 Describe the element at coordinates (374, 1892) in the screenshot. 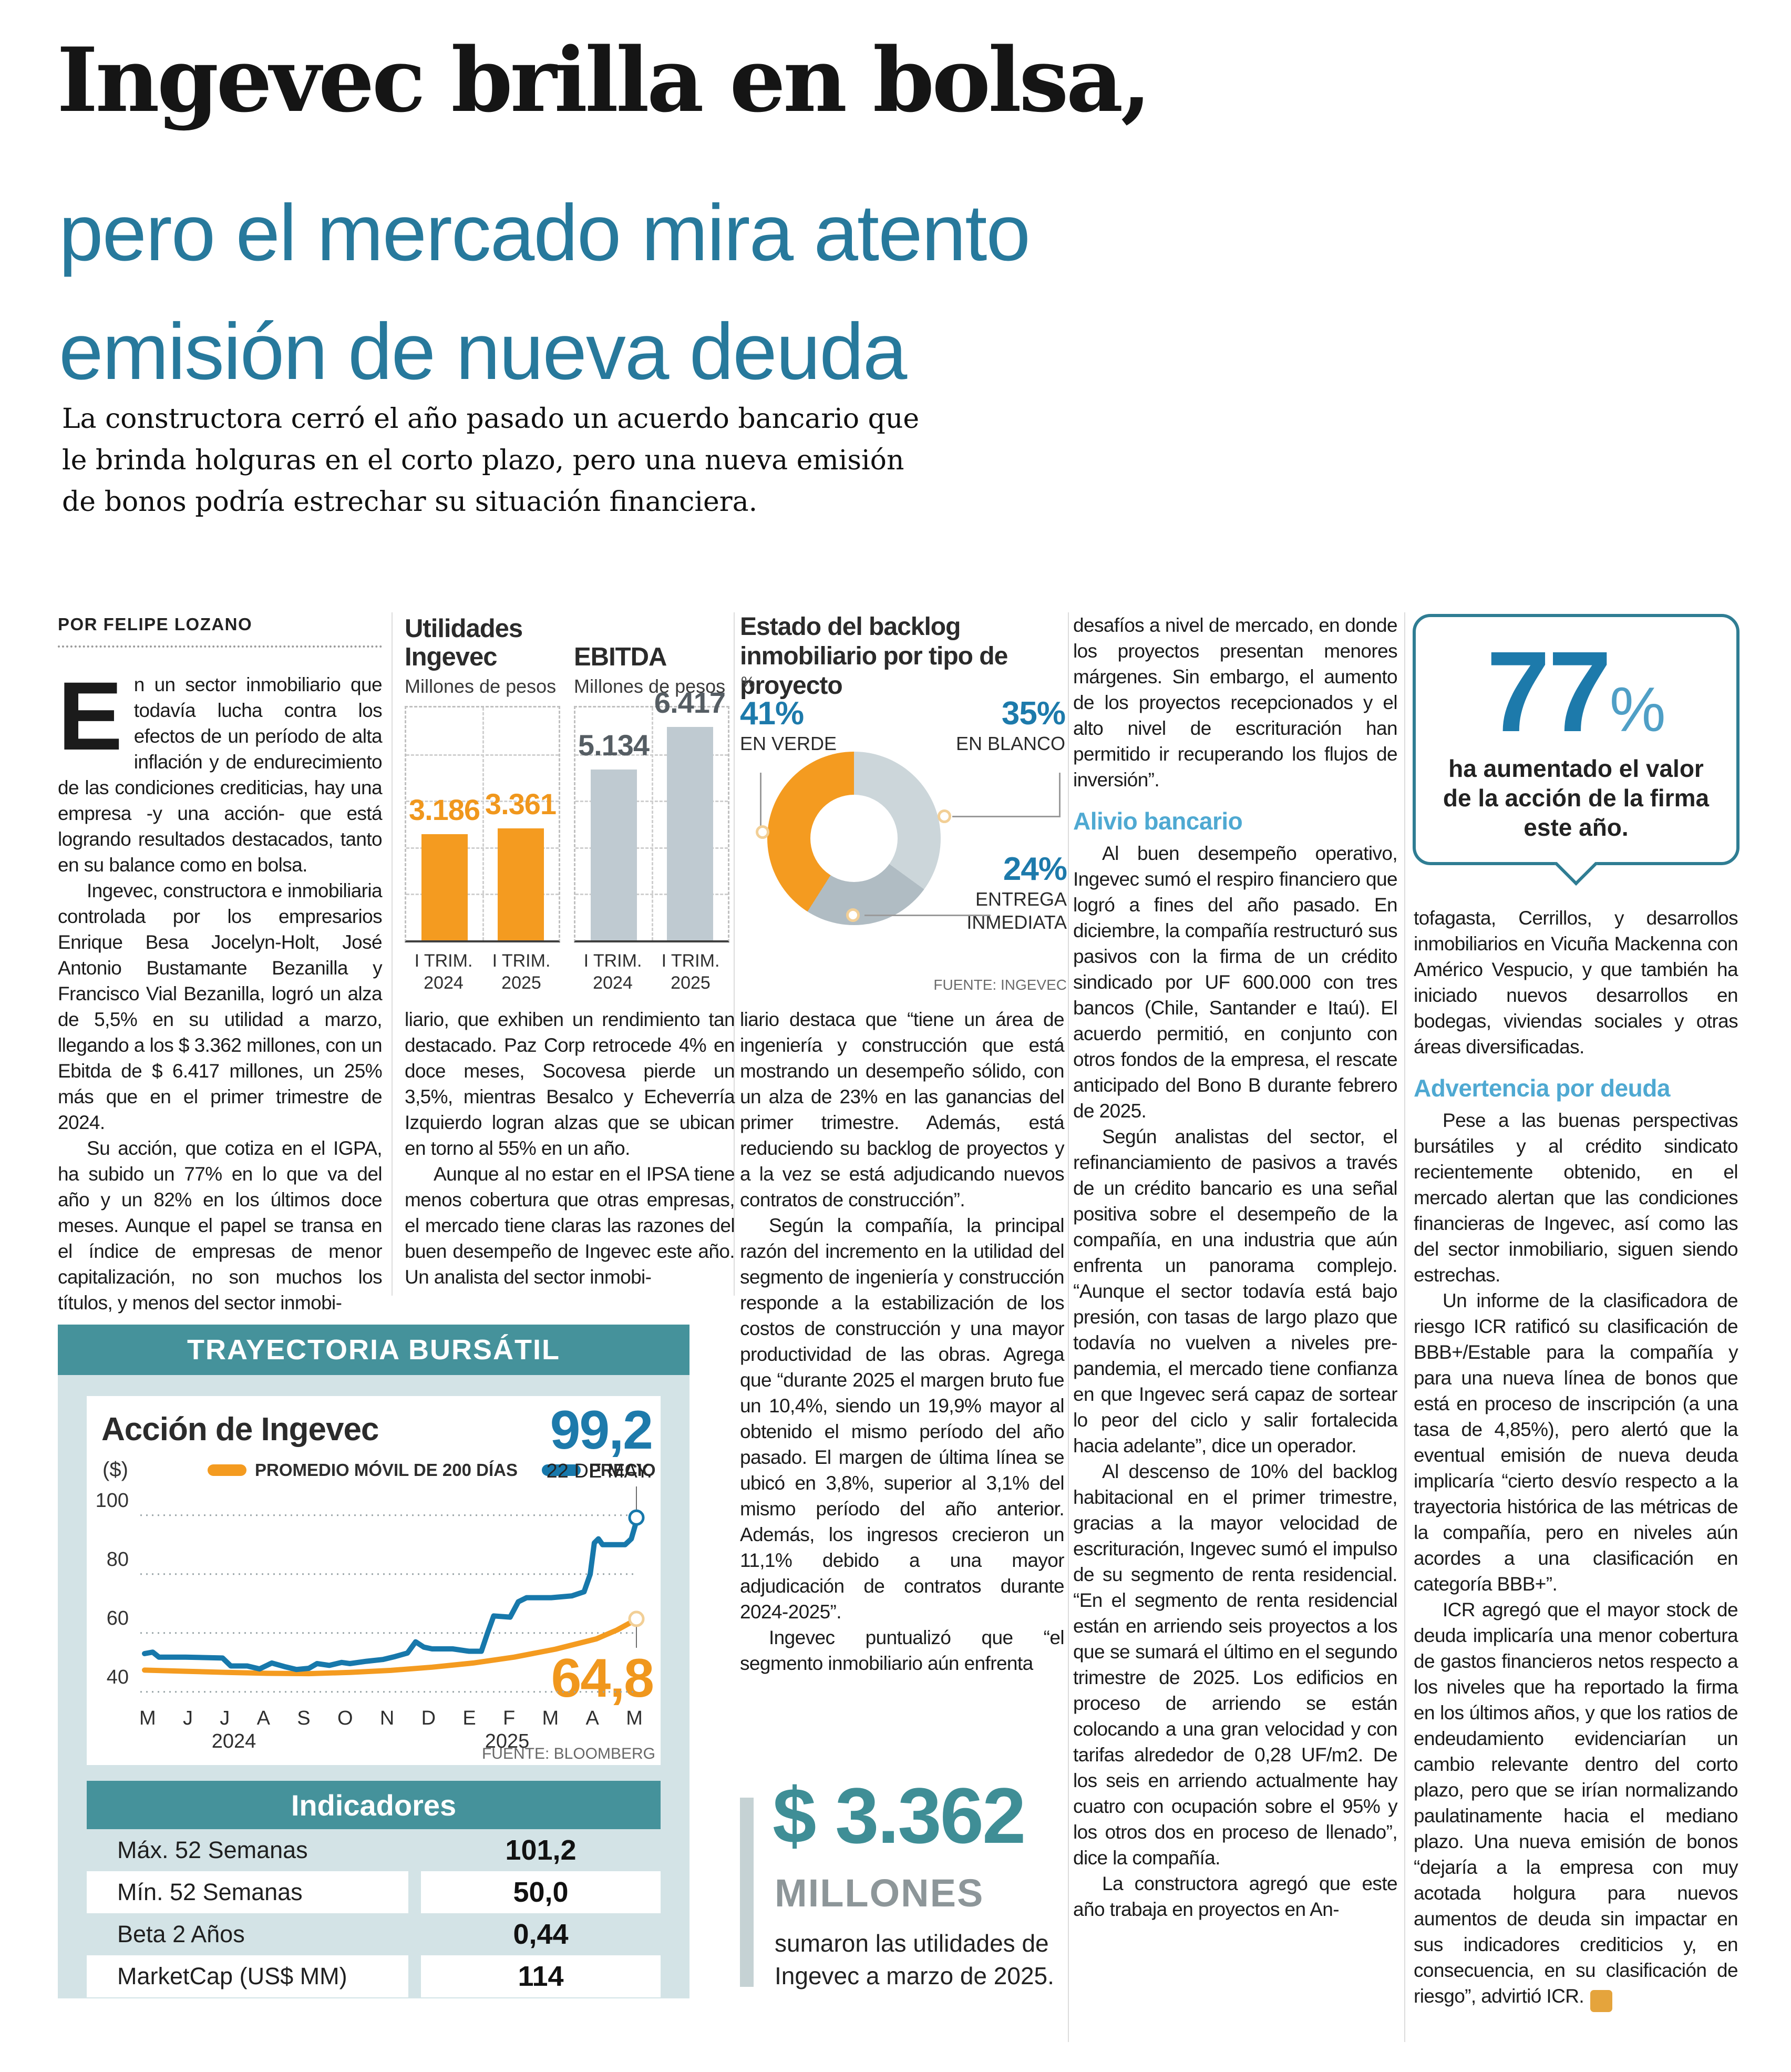

I see `table-row: Mín. 52 Semanas 50,0` at that location.